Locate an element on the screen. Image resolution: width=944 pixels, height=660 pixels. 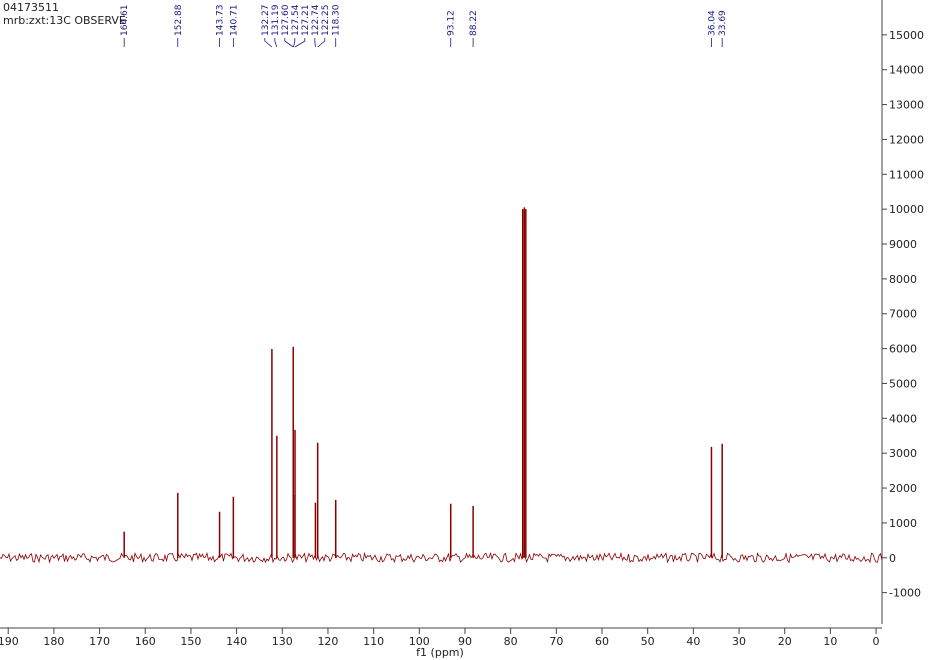
x-tick-label: 40 is located at coordinates (693, 641).